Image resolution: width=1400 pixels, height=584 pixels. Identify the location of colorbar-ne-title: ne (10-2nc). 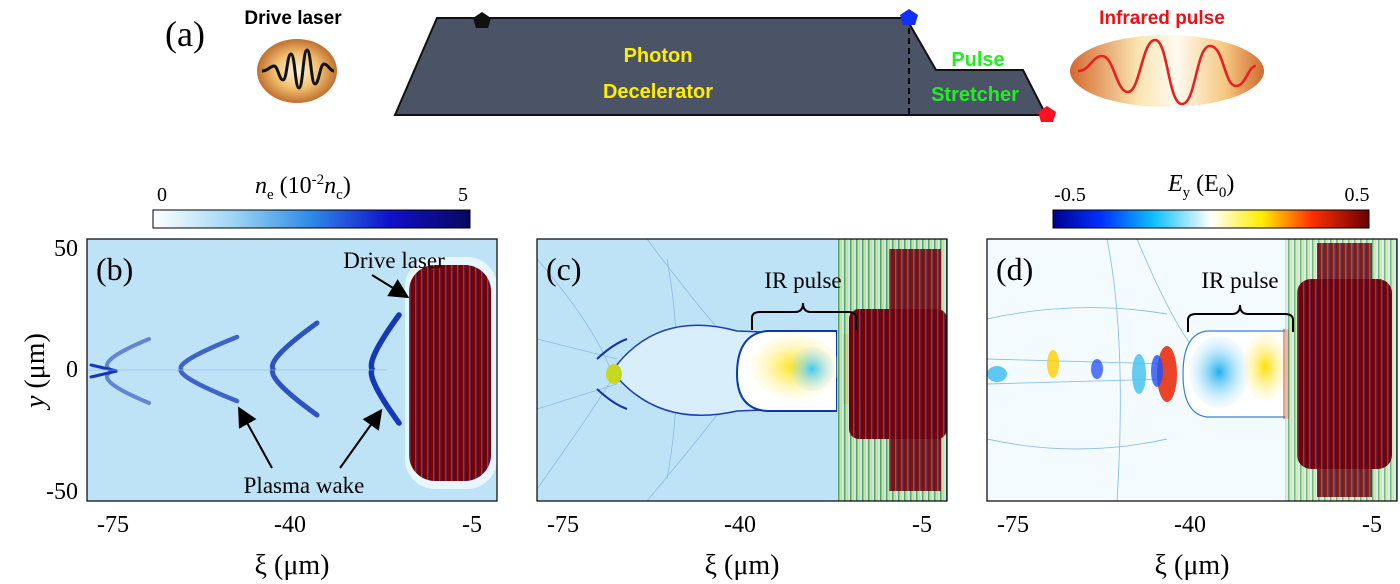
(303, 187).